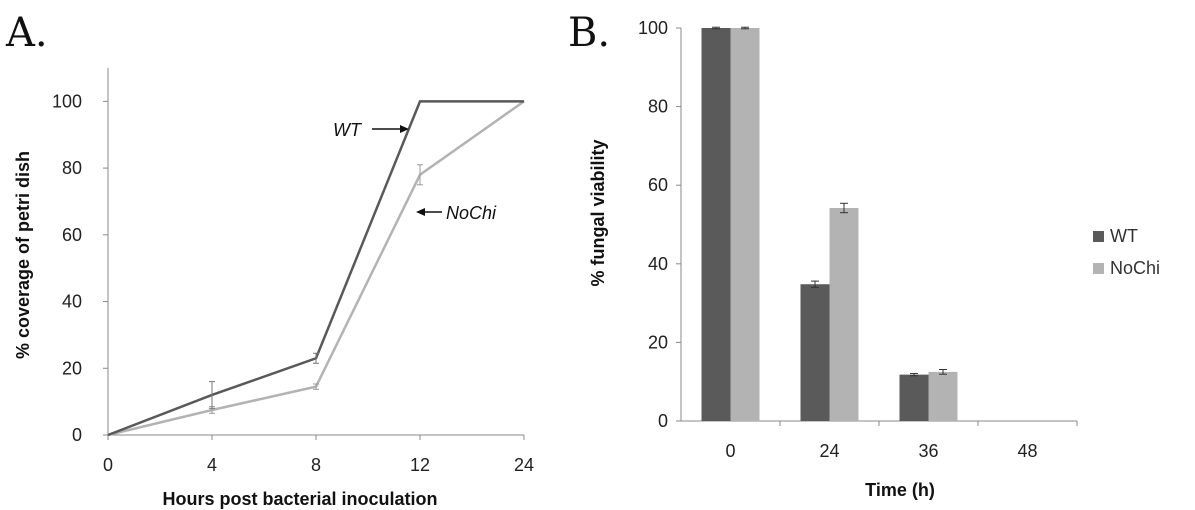 This screenshot has width=1195, height=510. What do you see at coordinates (72, 168) in the screenshot?
I see `panel-a-y-tick-label: 80` at bounding box center [72, 168].